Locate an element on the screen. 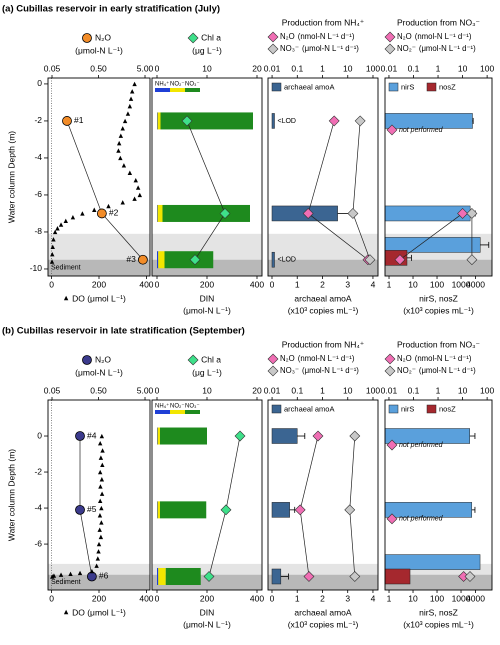  bottom-tick-label: 400 is located at coordinates (257, 598).